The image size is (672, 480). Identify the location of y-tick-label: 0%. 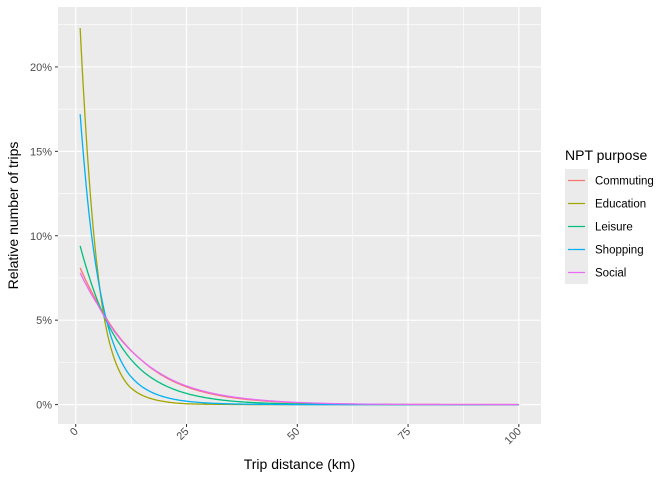
(44, 406).